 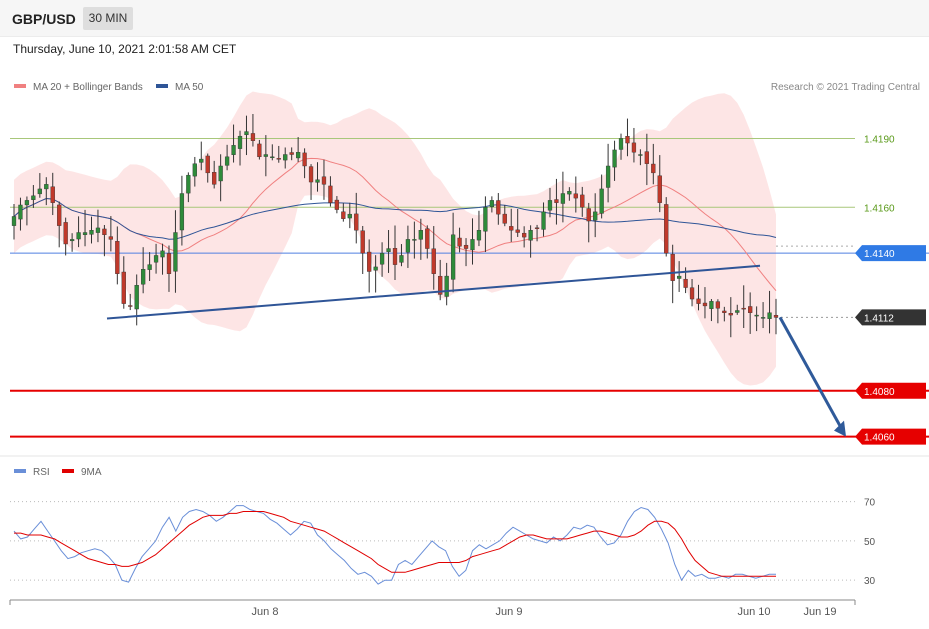 What do you see at coordinates (91, 472) in the screenshot?
I see `rsi-legend-label: 9MA` at bounding box center [91, 472].